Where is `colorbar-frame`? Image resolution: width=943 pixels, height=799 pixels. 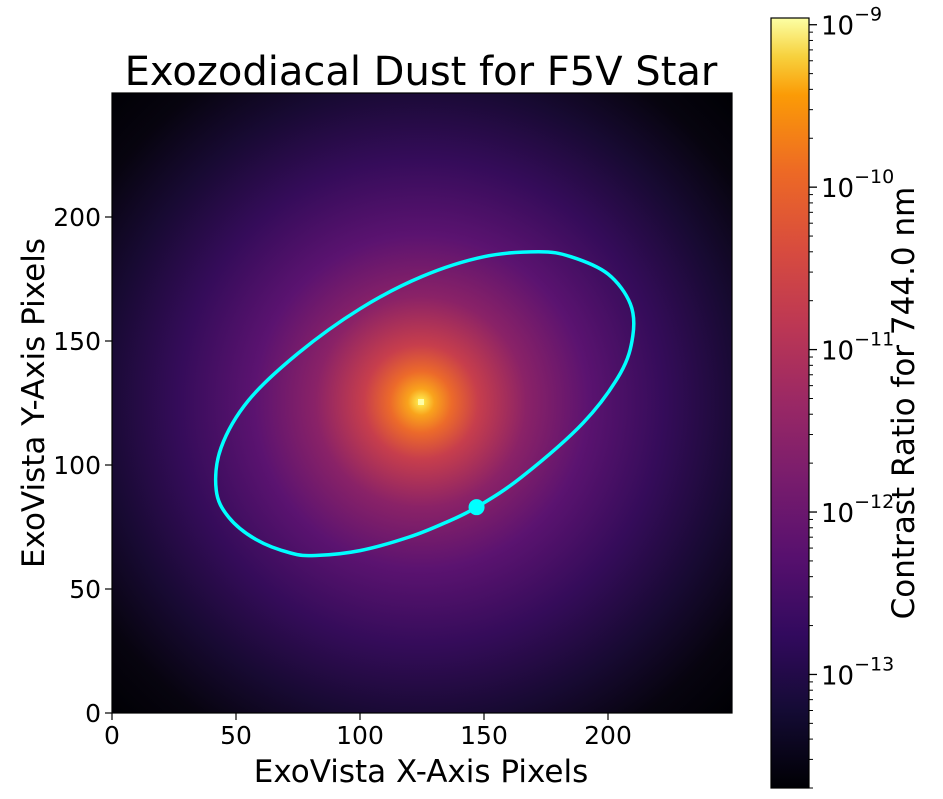
colorbar-frame is located at coordinates (790, 403).